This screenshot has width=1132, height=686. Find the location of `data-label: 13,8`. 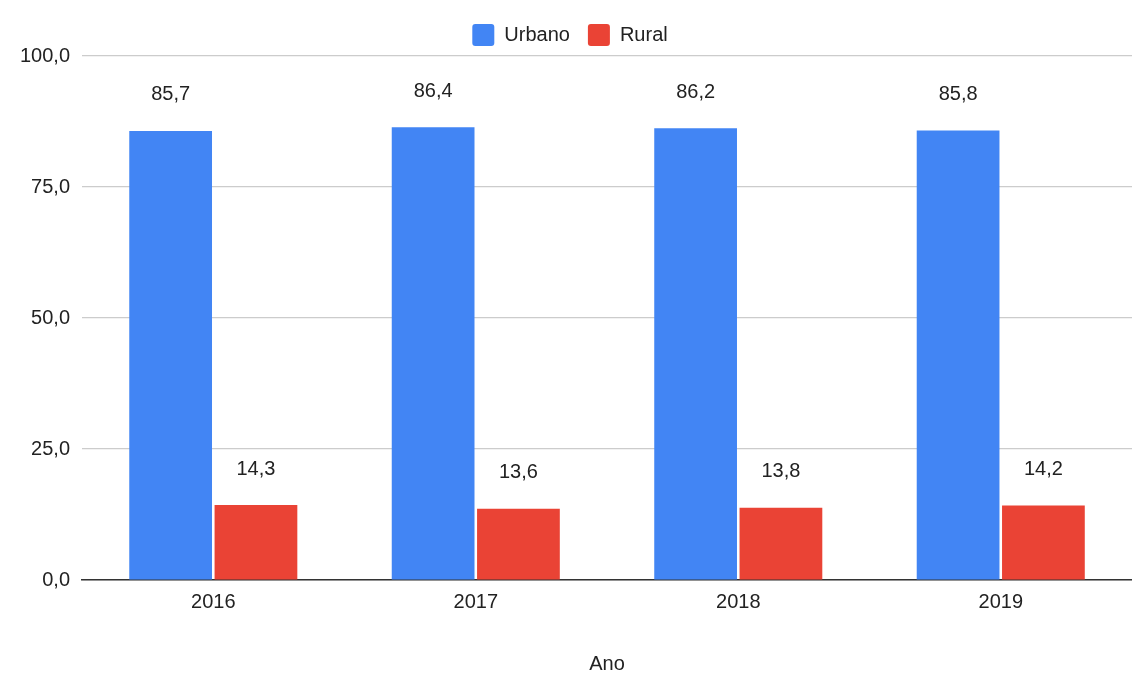

data-label: 13,8 is located at coordinates (781, 470).